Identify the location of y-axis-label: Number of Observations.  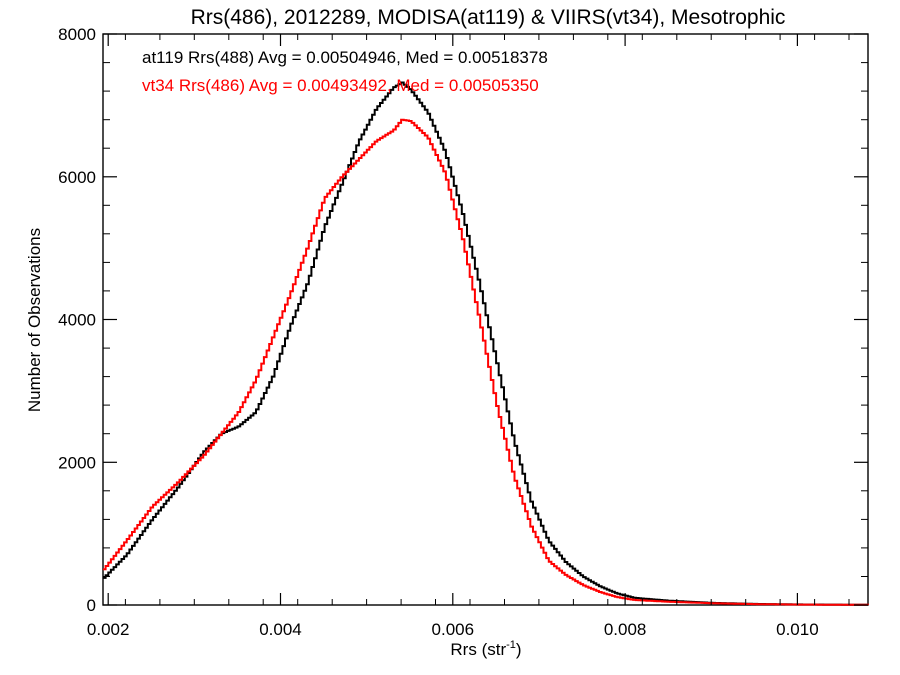
(34, 320).